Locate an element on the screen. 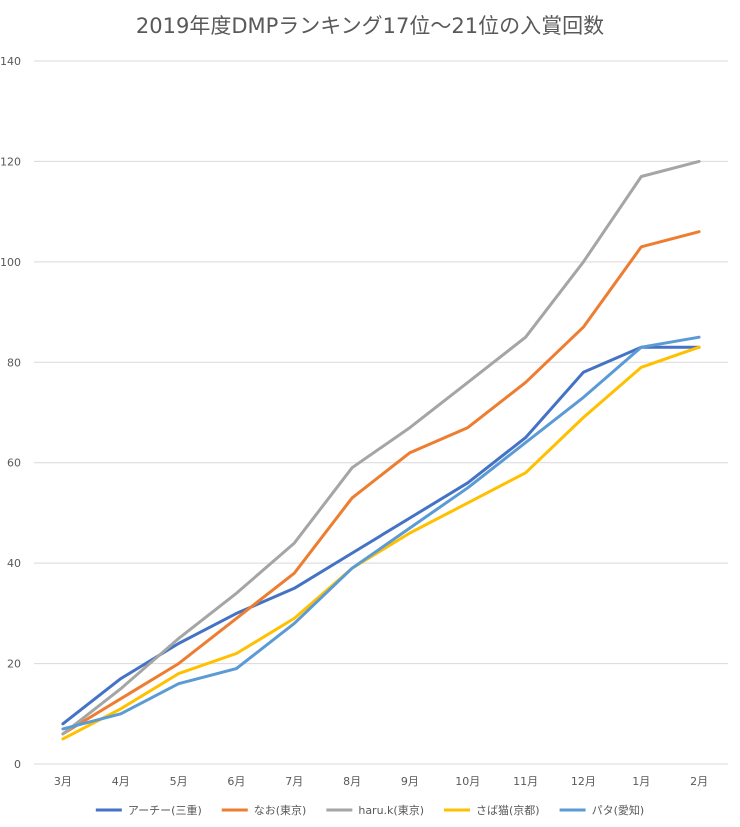  legend-label: パタ(愛知) is located at coordinates (618, 810).